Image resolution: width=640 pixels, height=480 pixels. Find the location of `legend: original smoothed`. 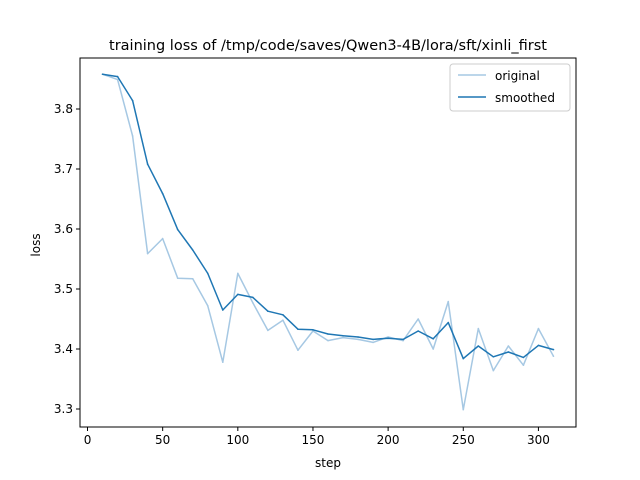

legend: original smoothed is located at coordinates (510, 87).